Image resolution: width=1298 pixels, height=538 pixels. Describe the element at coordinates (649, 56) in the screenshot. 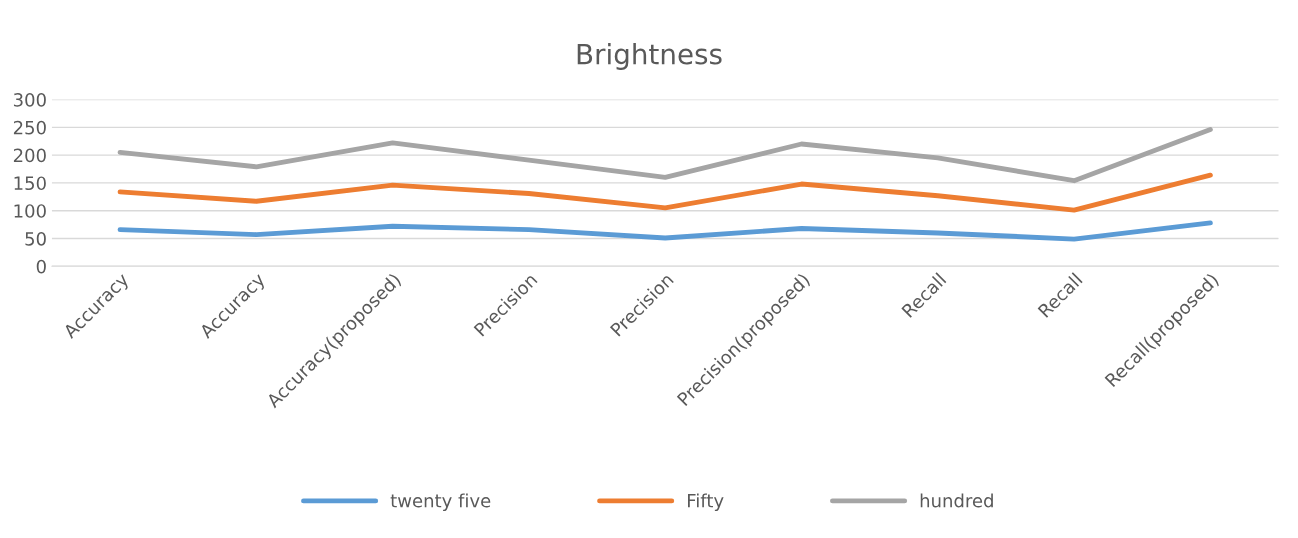

I see `chart-title: Brightness` at that location.